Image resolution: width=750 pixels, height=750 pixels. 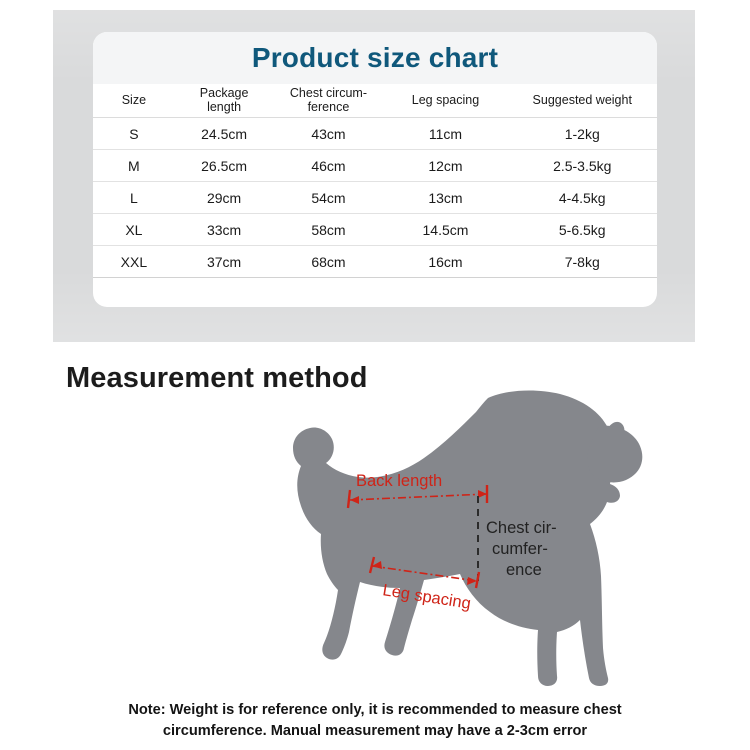 I want to click on column-header-size-label: Size, so click(x=134, y=99).